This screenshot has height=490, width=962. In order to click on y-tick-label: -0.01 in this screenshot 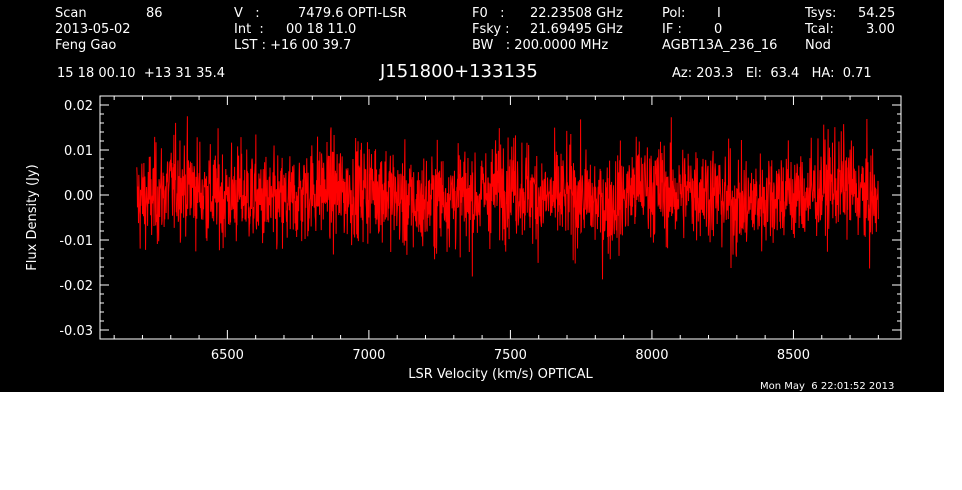, I will do `click(76, 241)`.